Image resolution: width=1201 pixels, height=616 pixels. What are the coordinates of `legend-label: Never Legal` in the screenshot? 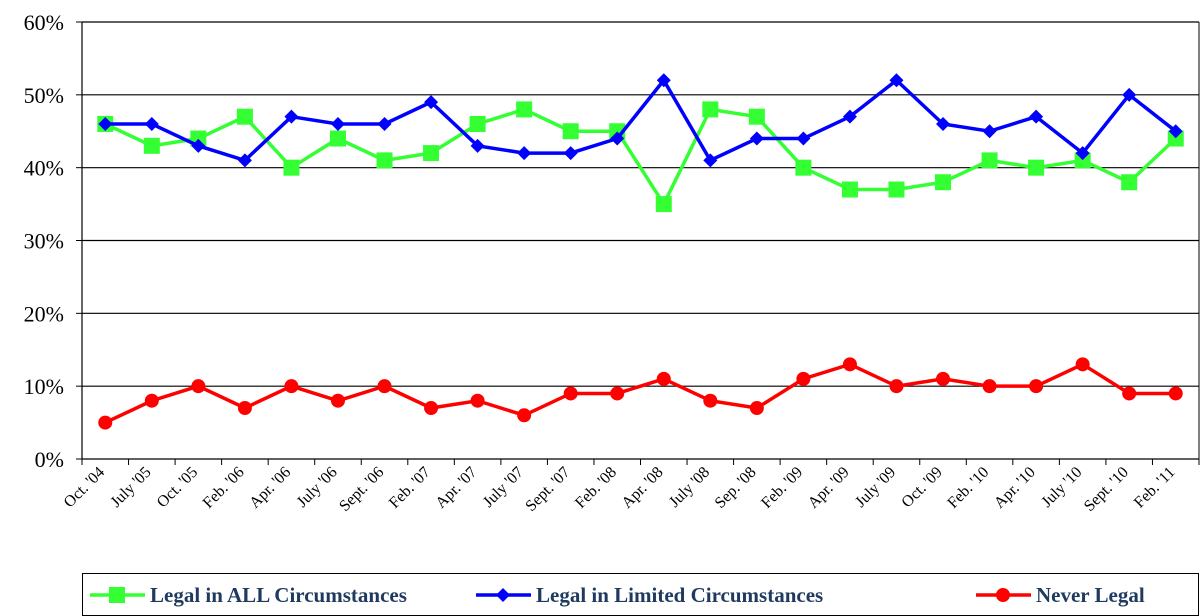 It's located at (1090, 595).